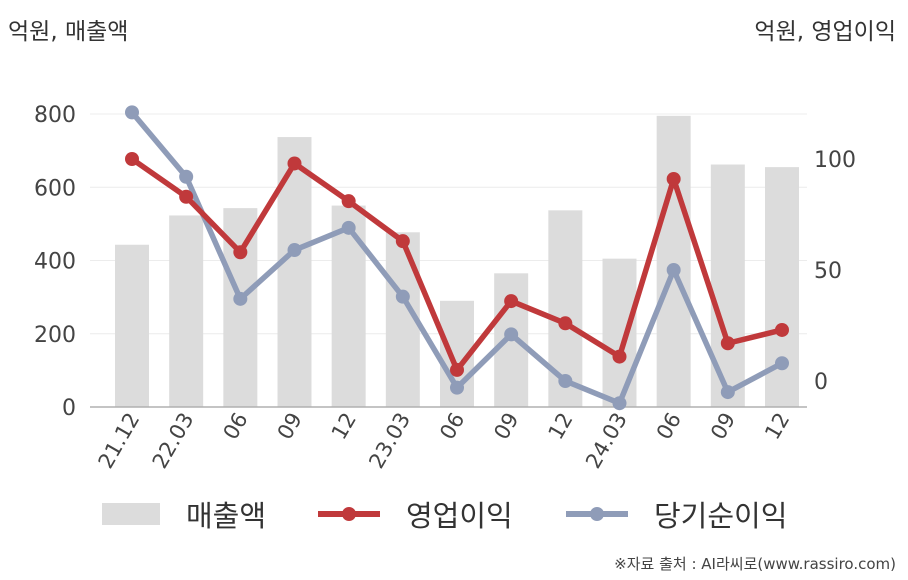  I want to click on right-y-tick-label: 0, so click(821, 382).